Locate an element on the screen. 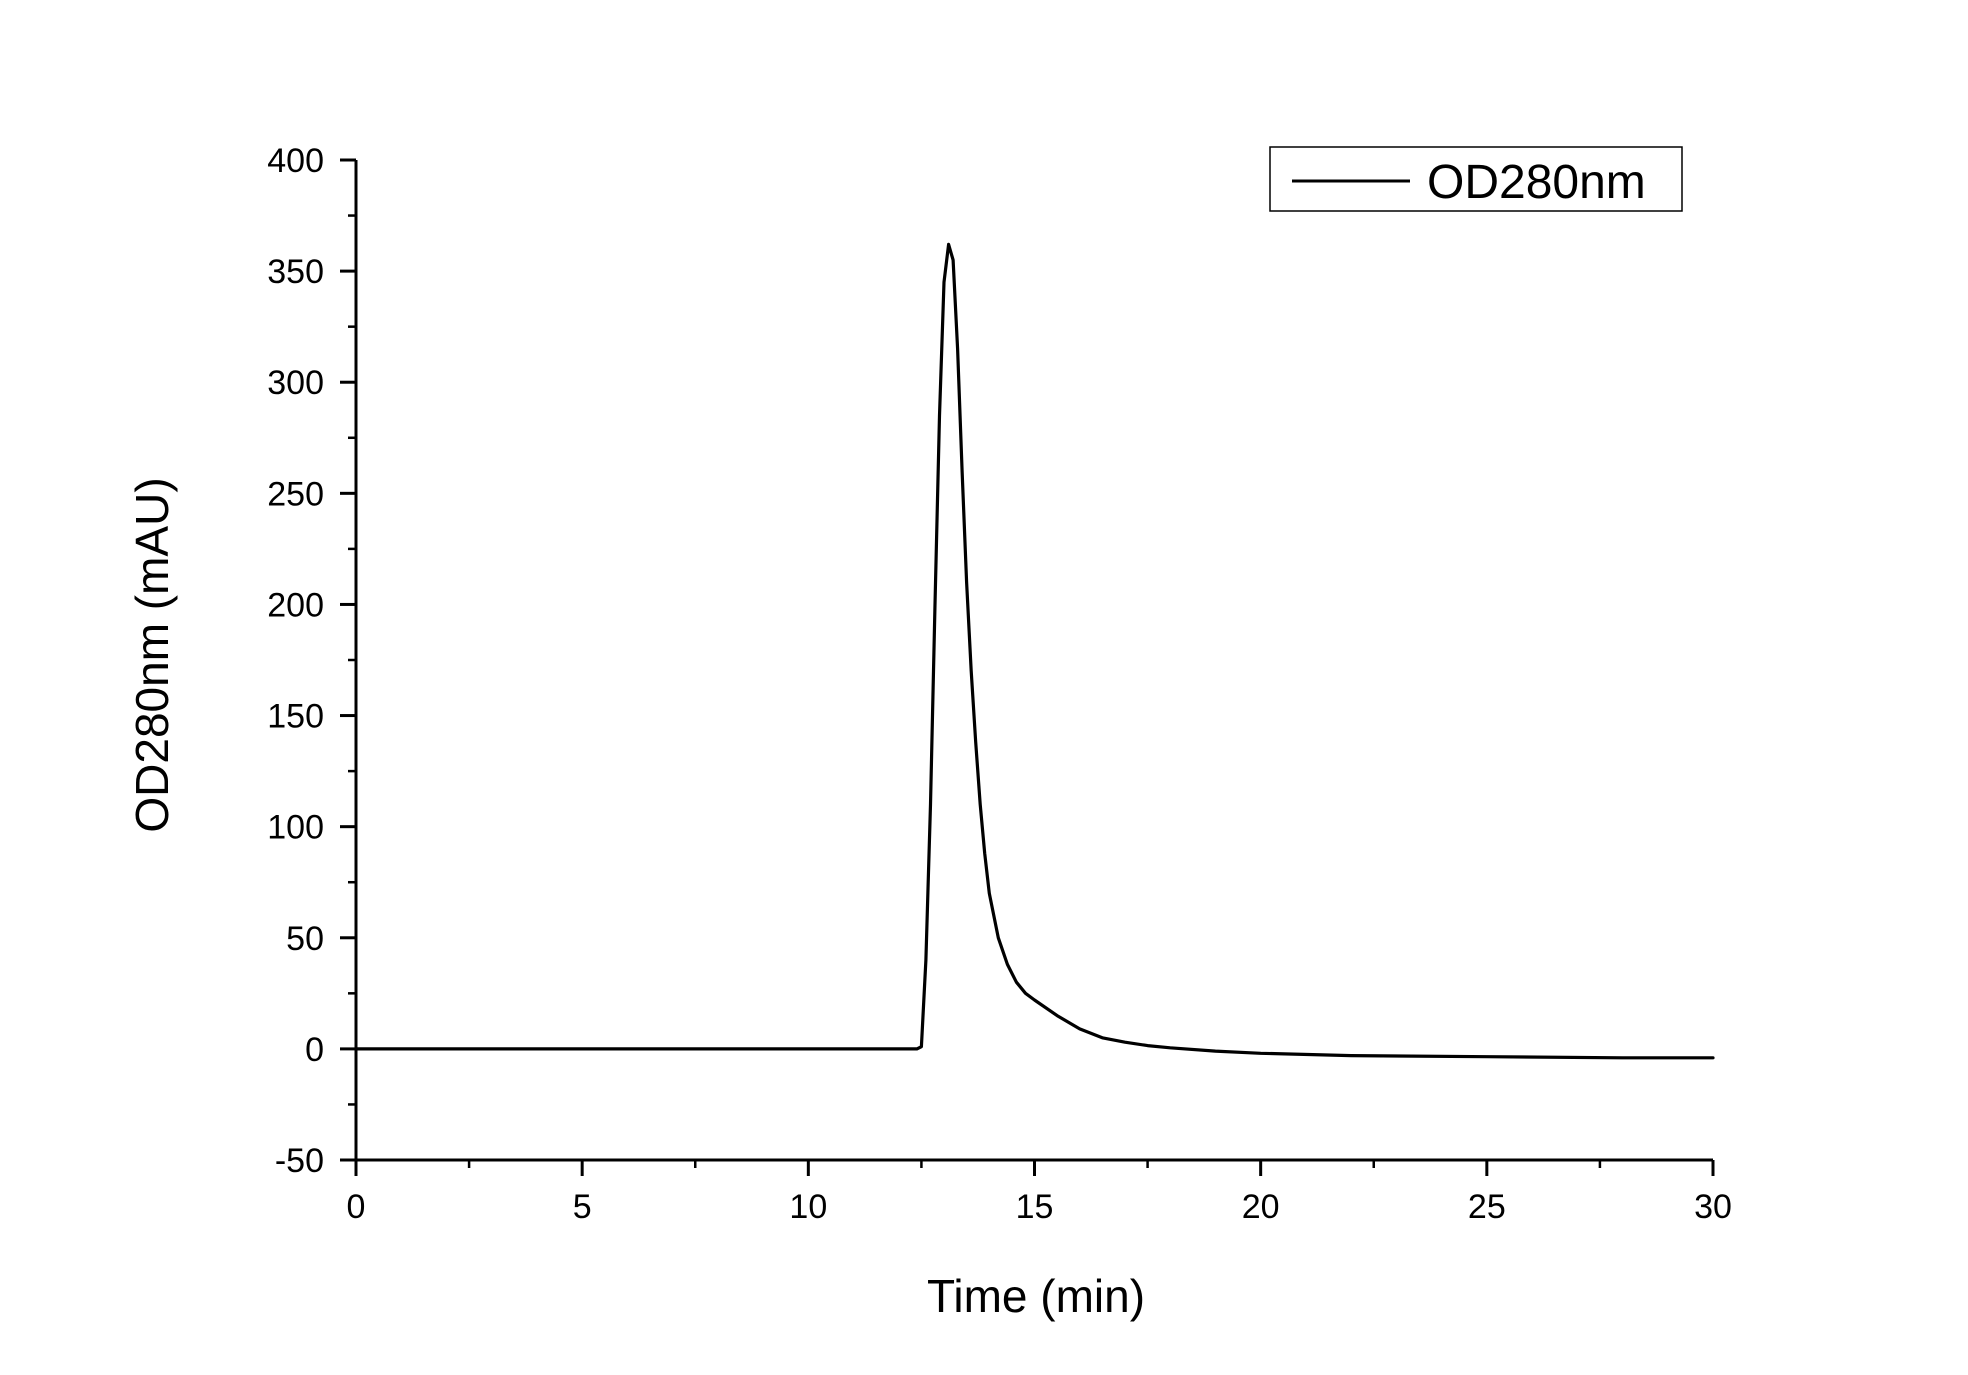 The width and height of the screenshot is (1968, 1375). x-axis-title: Time (min) is located at coordinates (1036, 1296).